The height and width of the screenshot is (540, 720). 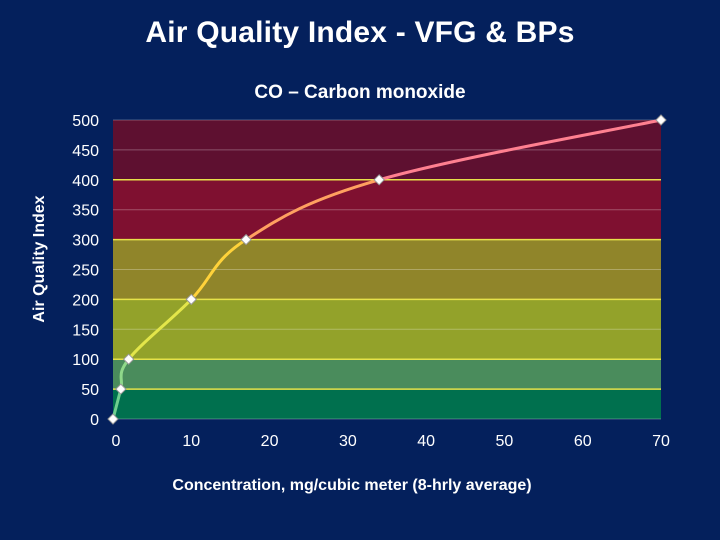 What do you see at coordinates (85, 241) in the screenshot?
I see `y-tick-300: 300` at bounding box center [85, 241].